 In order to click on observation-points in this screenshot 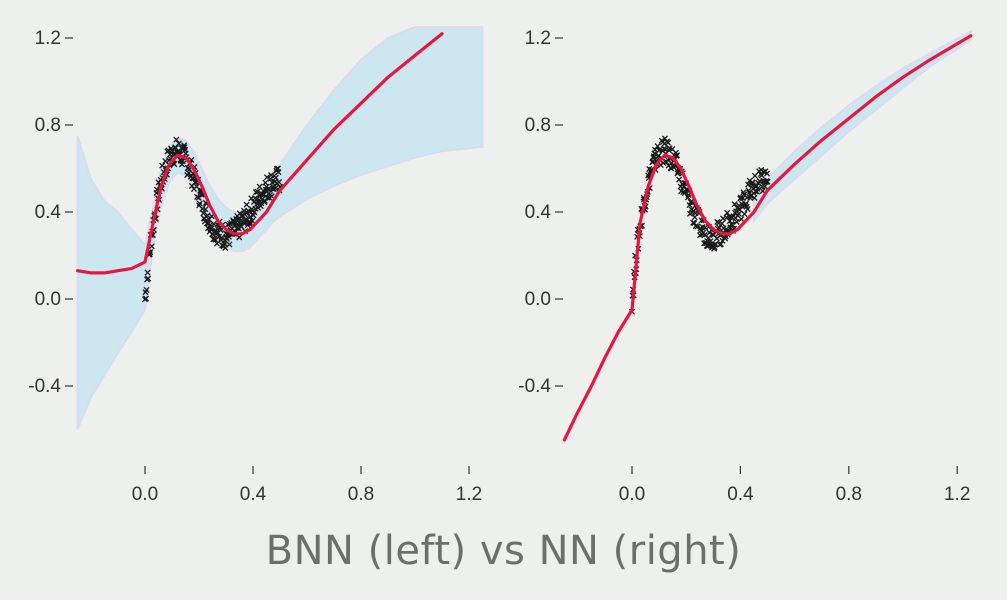, I will do `click(699, 225)`.